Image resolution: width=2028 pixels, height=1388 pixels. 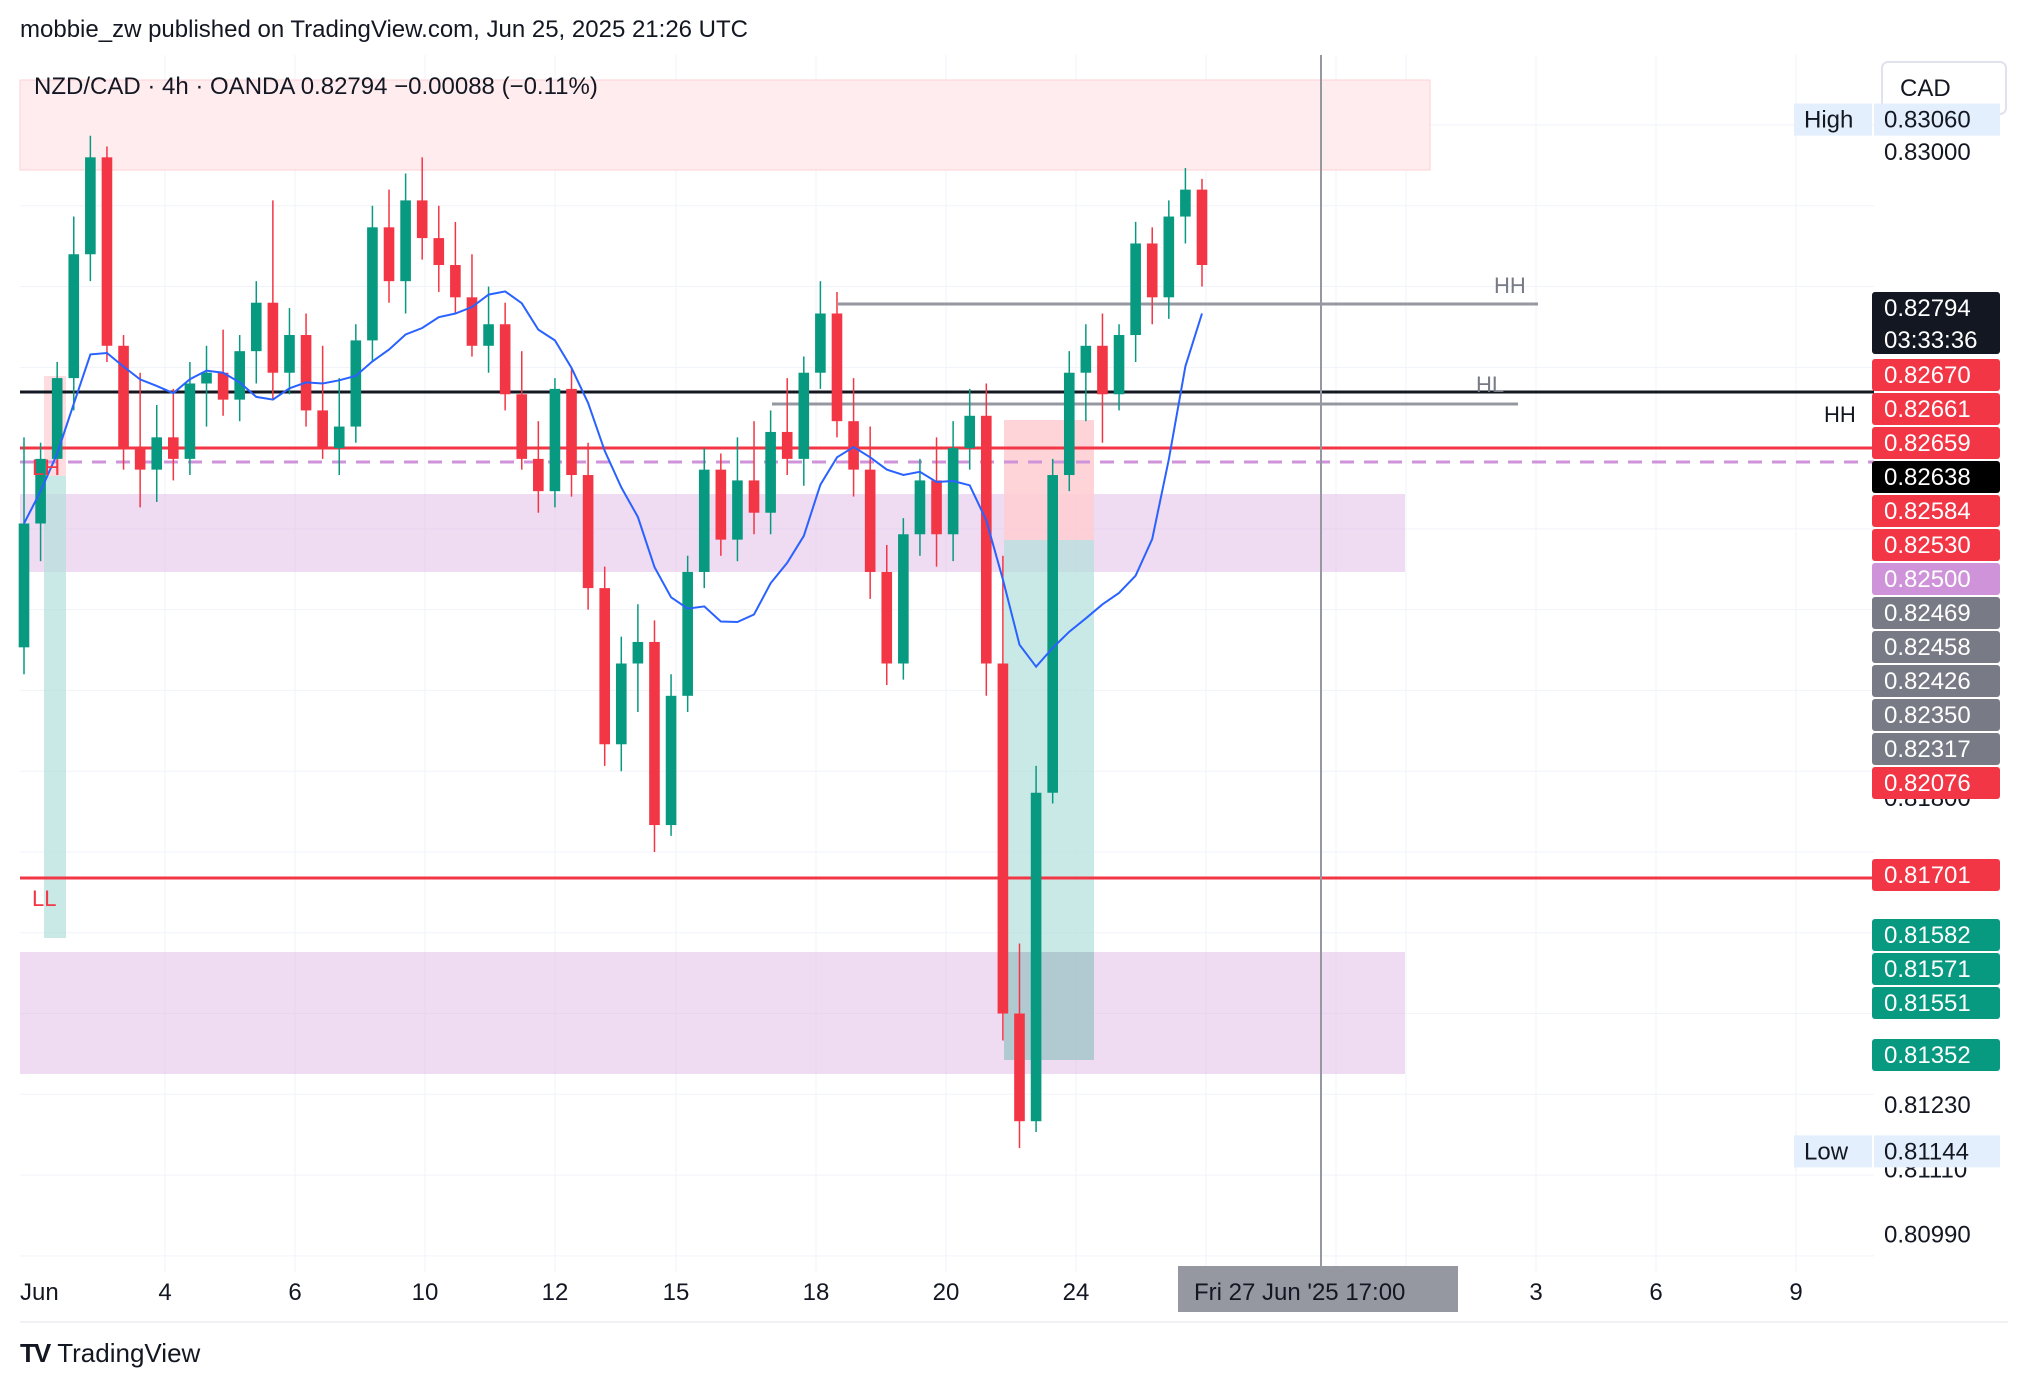 What do you see at coordinates (1927, 545) in the screenshot?
I see `price-tag-value: 0.82530` at bounding box center [1927, 545].